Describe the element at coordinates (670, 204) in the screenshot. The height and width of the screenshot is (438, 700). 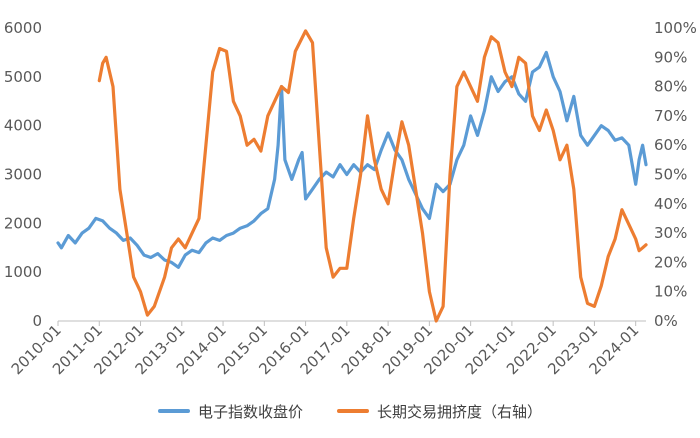
I see `y-right-tick-label: 40%` at that location.